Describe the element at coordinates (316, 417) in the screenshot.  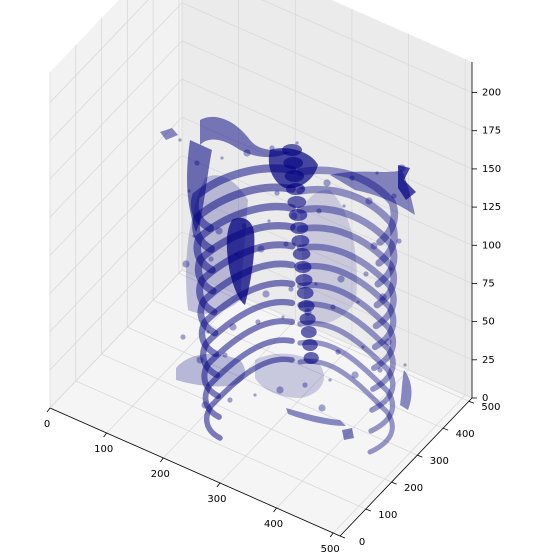
I see `lower-edge-fragment` at that location.